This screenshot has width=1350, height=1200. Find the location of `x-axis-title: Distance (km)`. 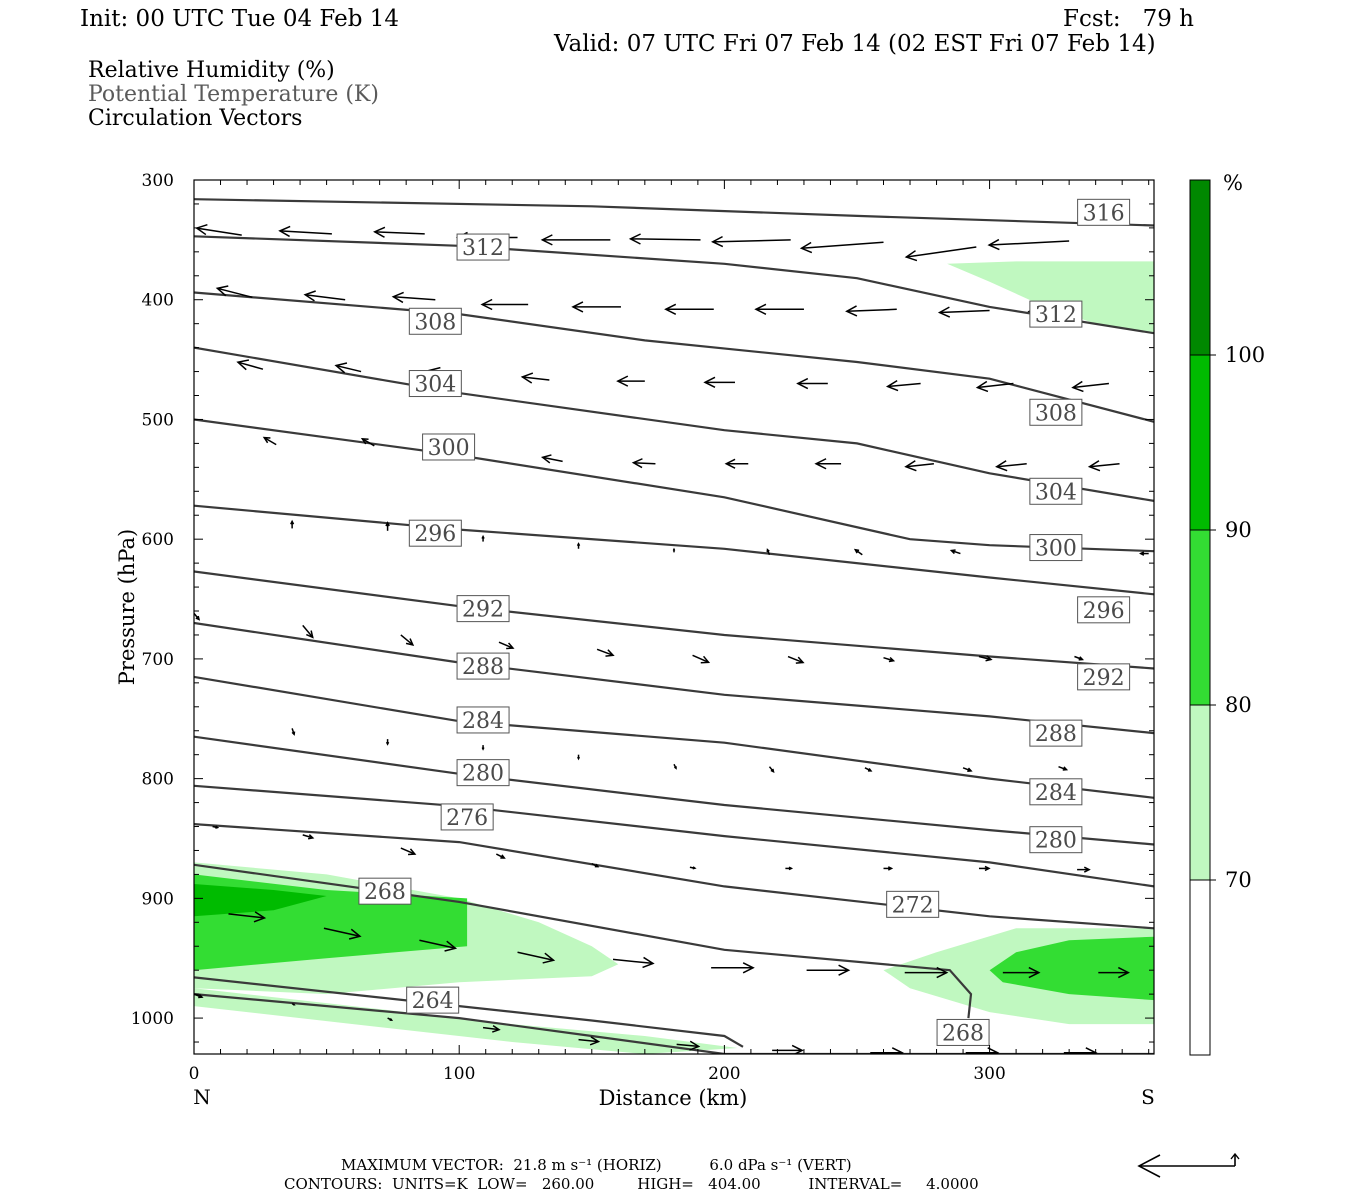

x-axis-title: Distance (km) is located at coordinates (673, 1098).